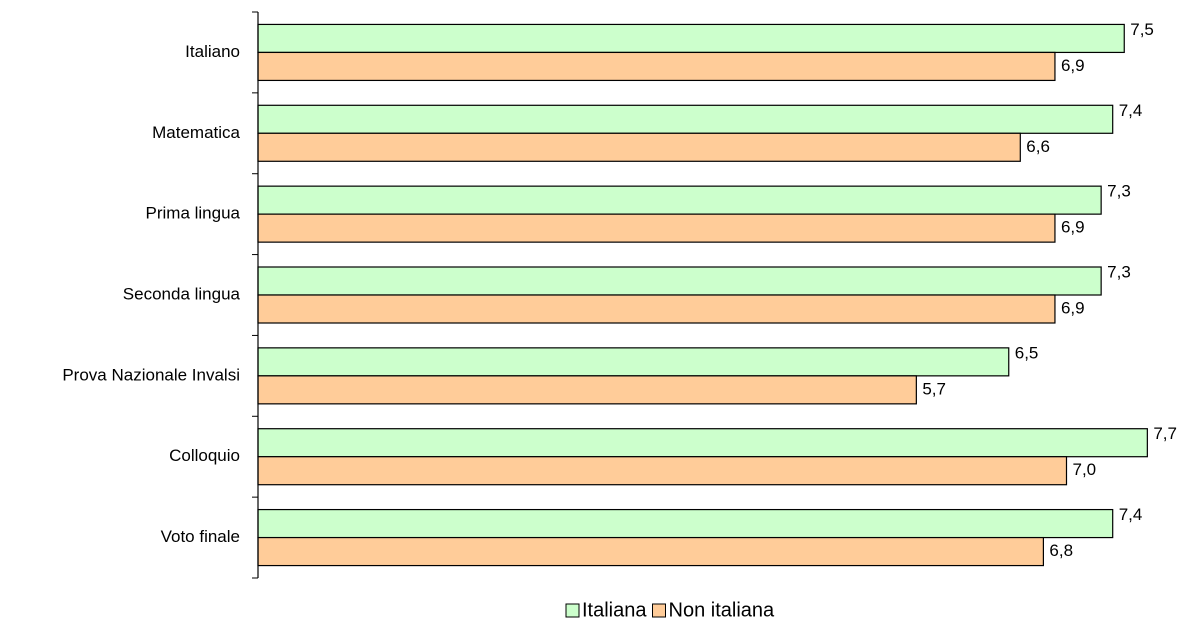 The image size is (1184, 625). What do you see at coordinates (212, 51) in the screenshot?
I see `y-tick-label: Italiano` at bounding box center [212, 51].